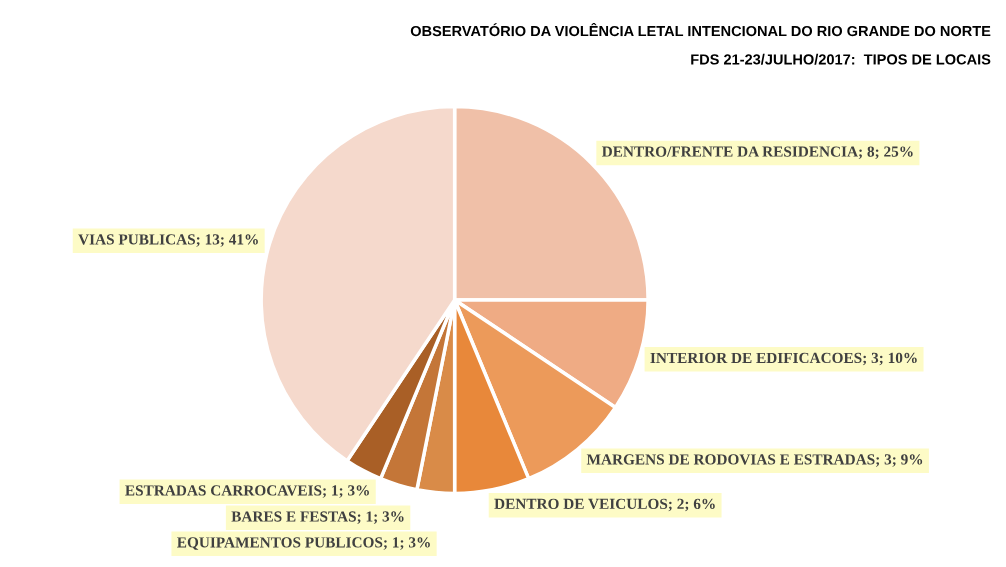  What do you see at coordinates (303, 543) in the screenshot?
I see `slice-label: EQUIPAMENTOS PUBLICOS; 1; 3%` at bounding box center [303, 543].